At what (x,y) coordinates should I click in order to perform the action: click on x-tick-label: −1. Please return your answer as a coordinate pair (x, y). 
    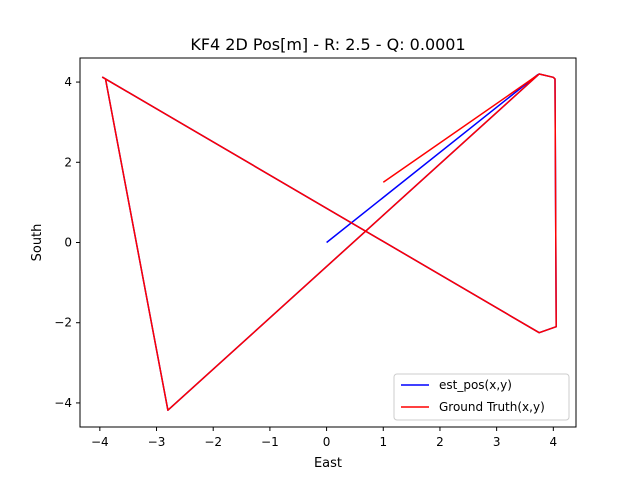
    Looking at the image, I should click on (270, 442).